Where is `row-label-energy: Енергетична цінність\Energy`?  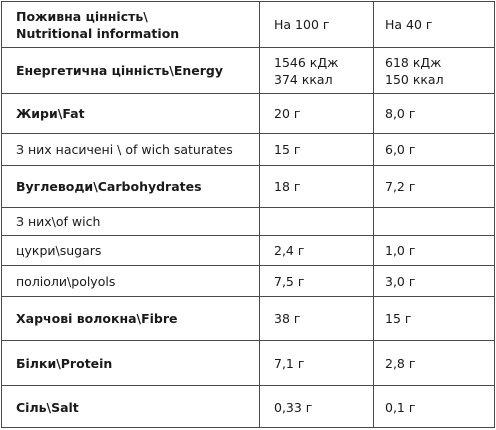
row-label-energy: Енергетична цінність\Energy is located at coordinates (136, 70).